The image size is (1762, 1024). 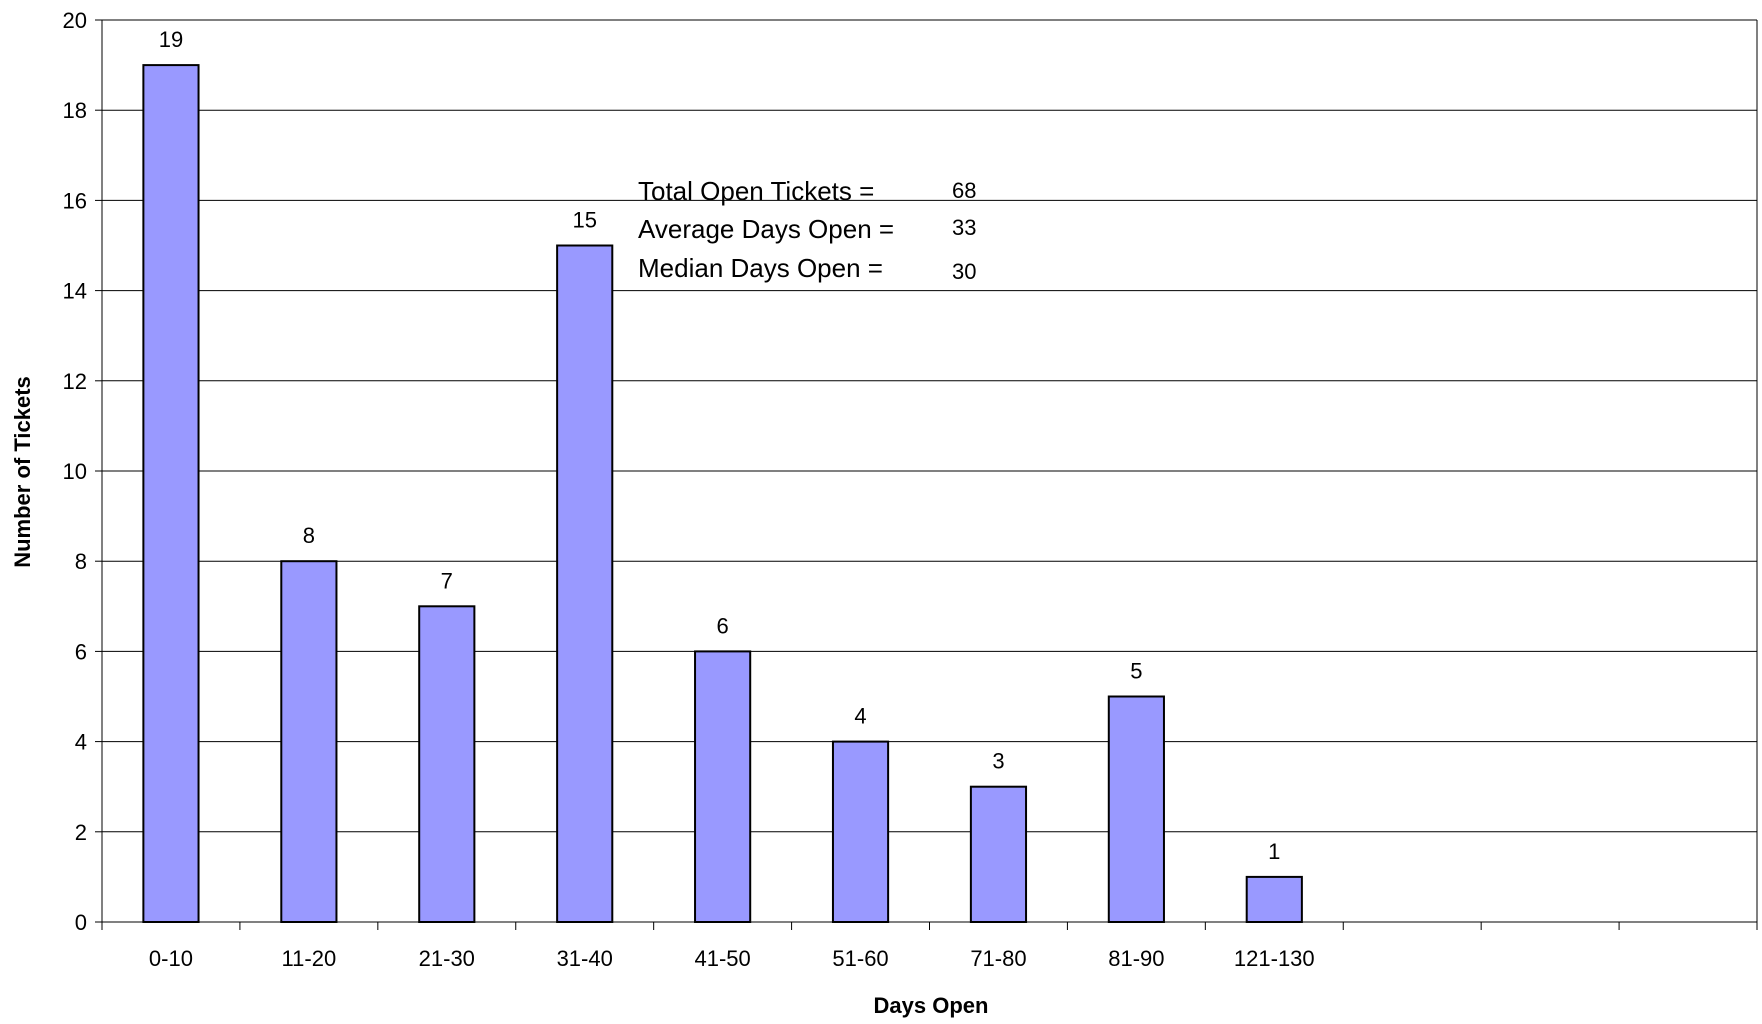 I want to click on median-days-open-label: Median Days Open =, so click(x=760, y=268).